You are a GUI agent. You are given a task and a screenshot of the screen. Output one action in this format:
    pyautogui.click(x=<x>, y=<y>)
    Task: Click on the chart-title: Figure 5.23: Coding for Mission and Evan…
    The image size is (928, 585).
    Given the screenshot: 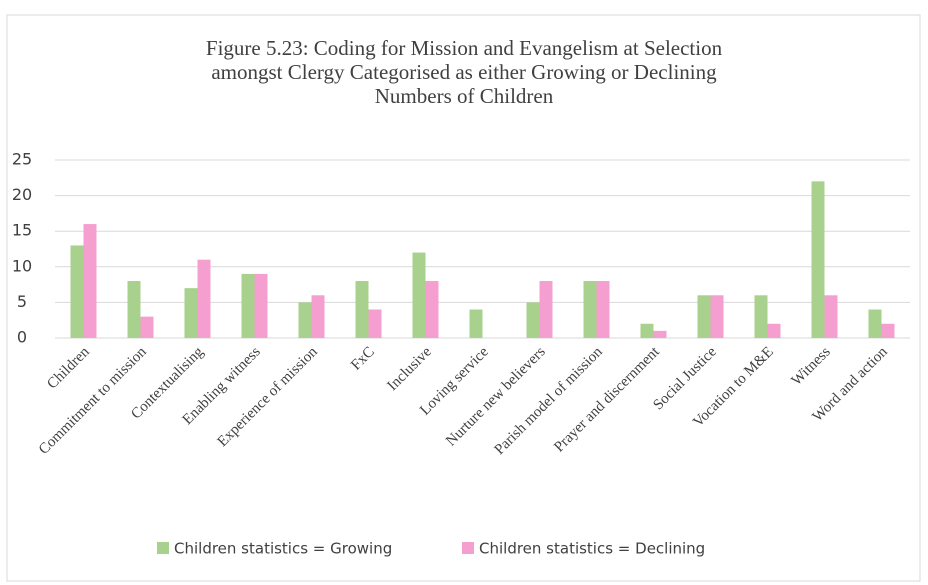 What is the action you would take?
    pyautogui.click(x=464, y=48)
    